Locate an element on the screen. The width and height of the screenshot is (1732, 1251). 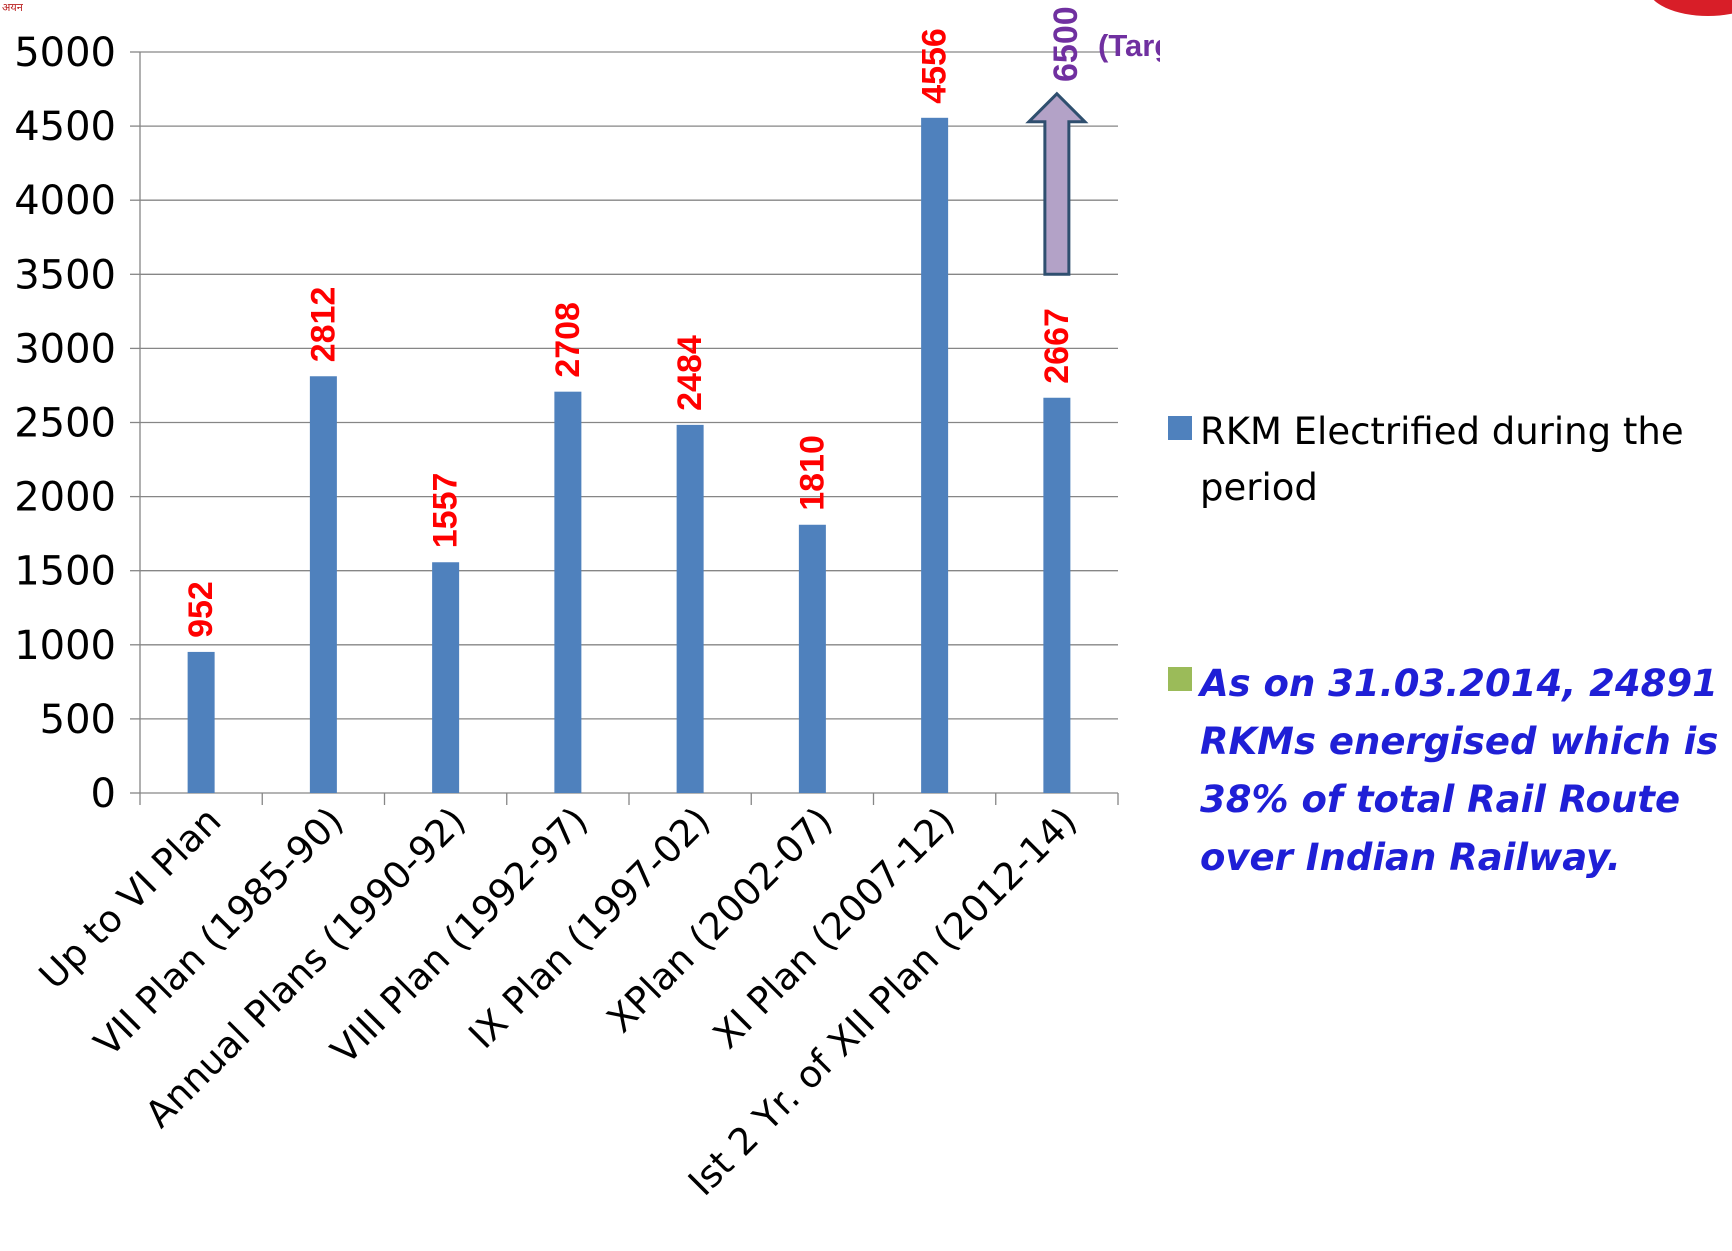
y-tick-label: 3000 is located at coordinates (65, 349).